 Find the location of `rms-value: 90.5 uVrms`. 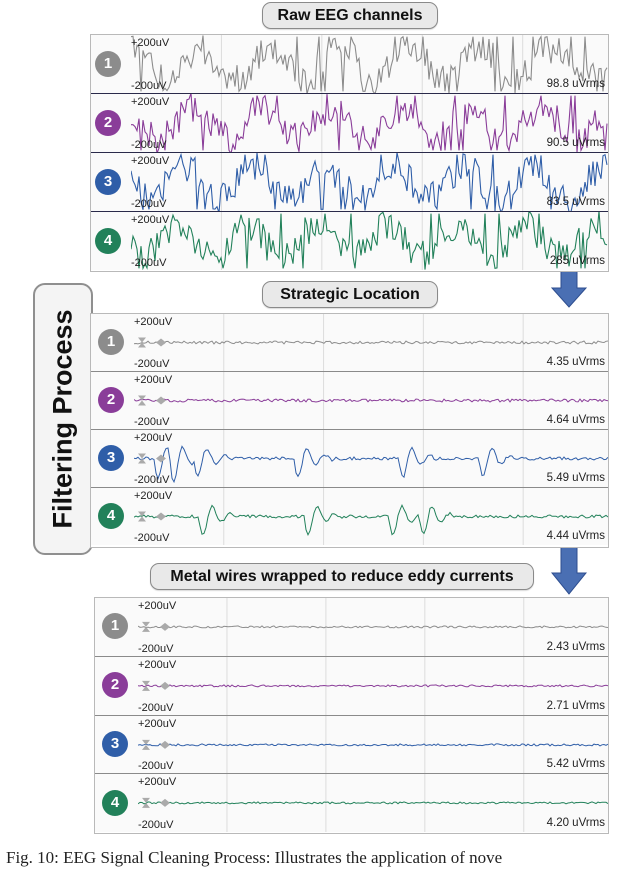

rms-value: 90.5 uVrms is located at coordinates (575, 143).